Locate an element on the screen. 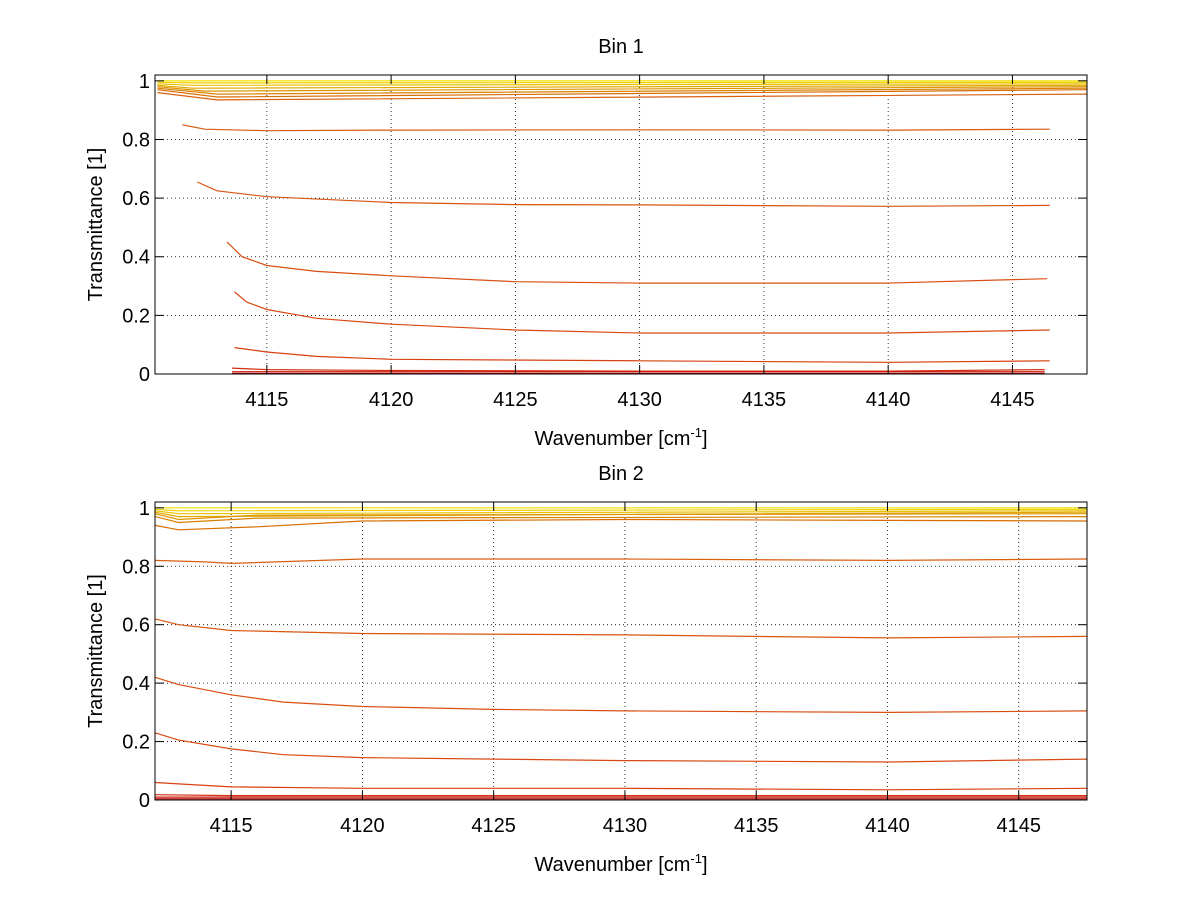 The width and height of the screenshot is (1200, 901). chart-title: Bin 2 is located at coordinates (621, 474).